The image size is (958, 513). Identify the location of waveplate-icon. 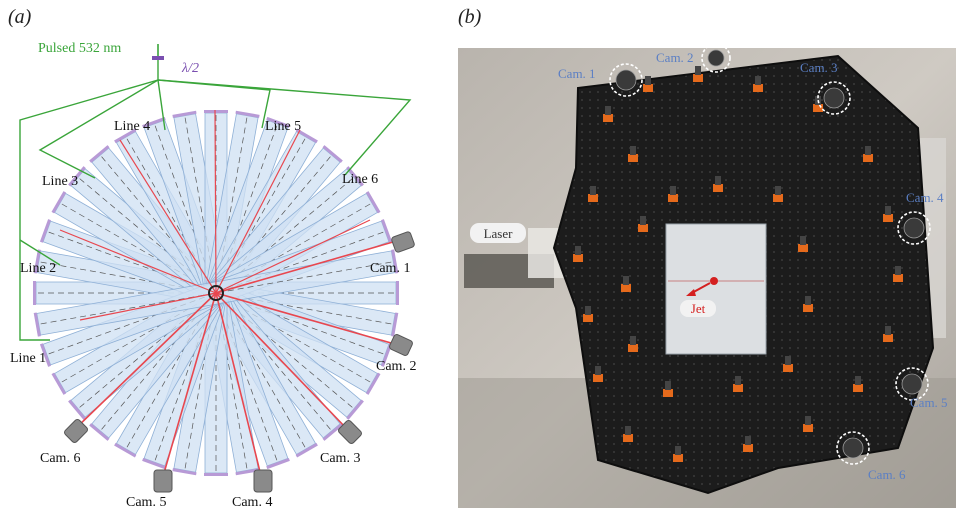
(158, 58).